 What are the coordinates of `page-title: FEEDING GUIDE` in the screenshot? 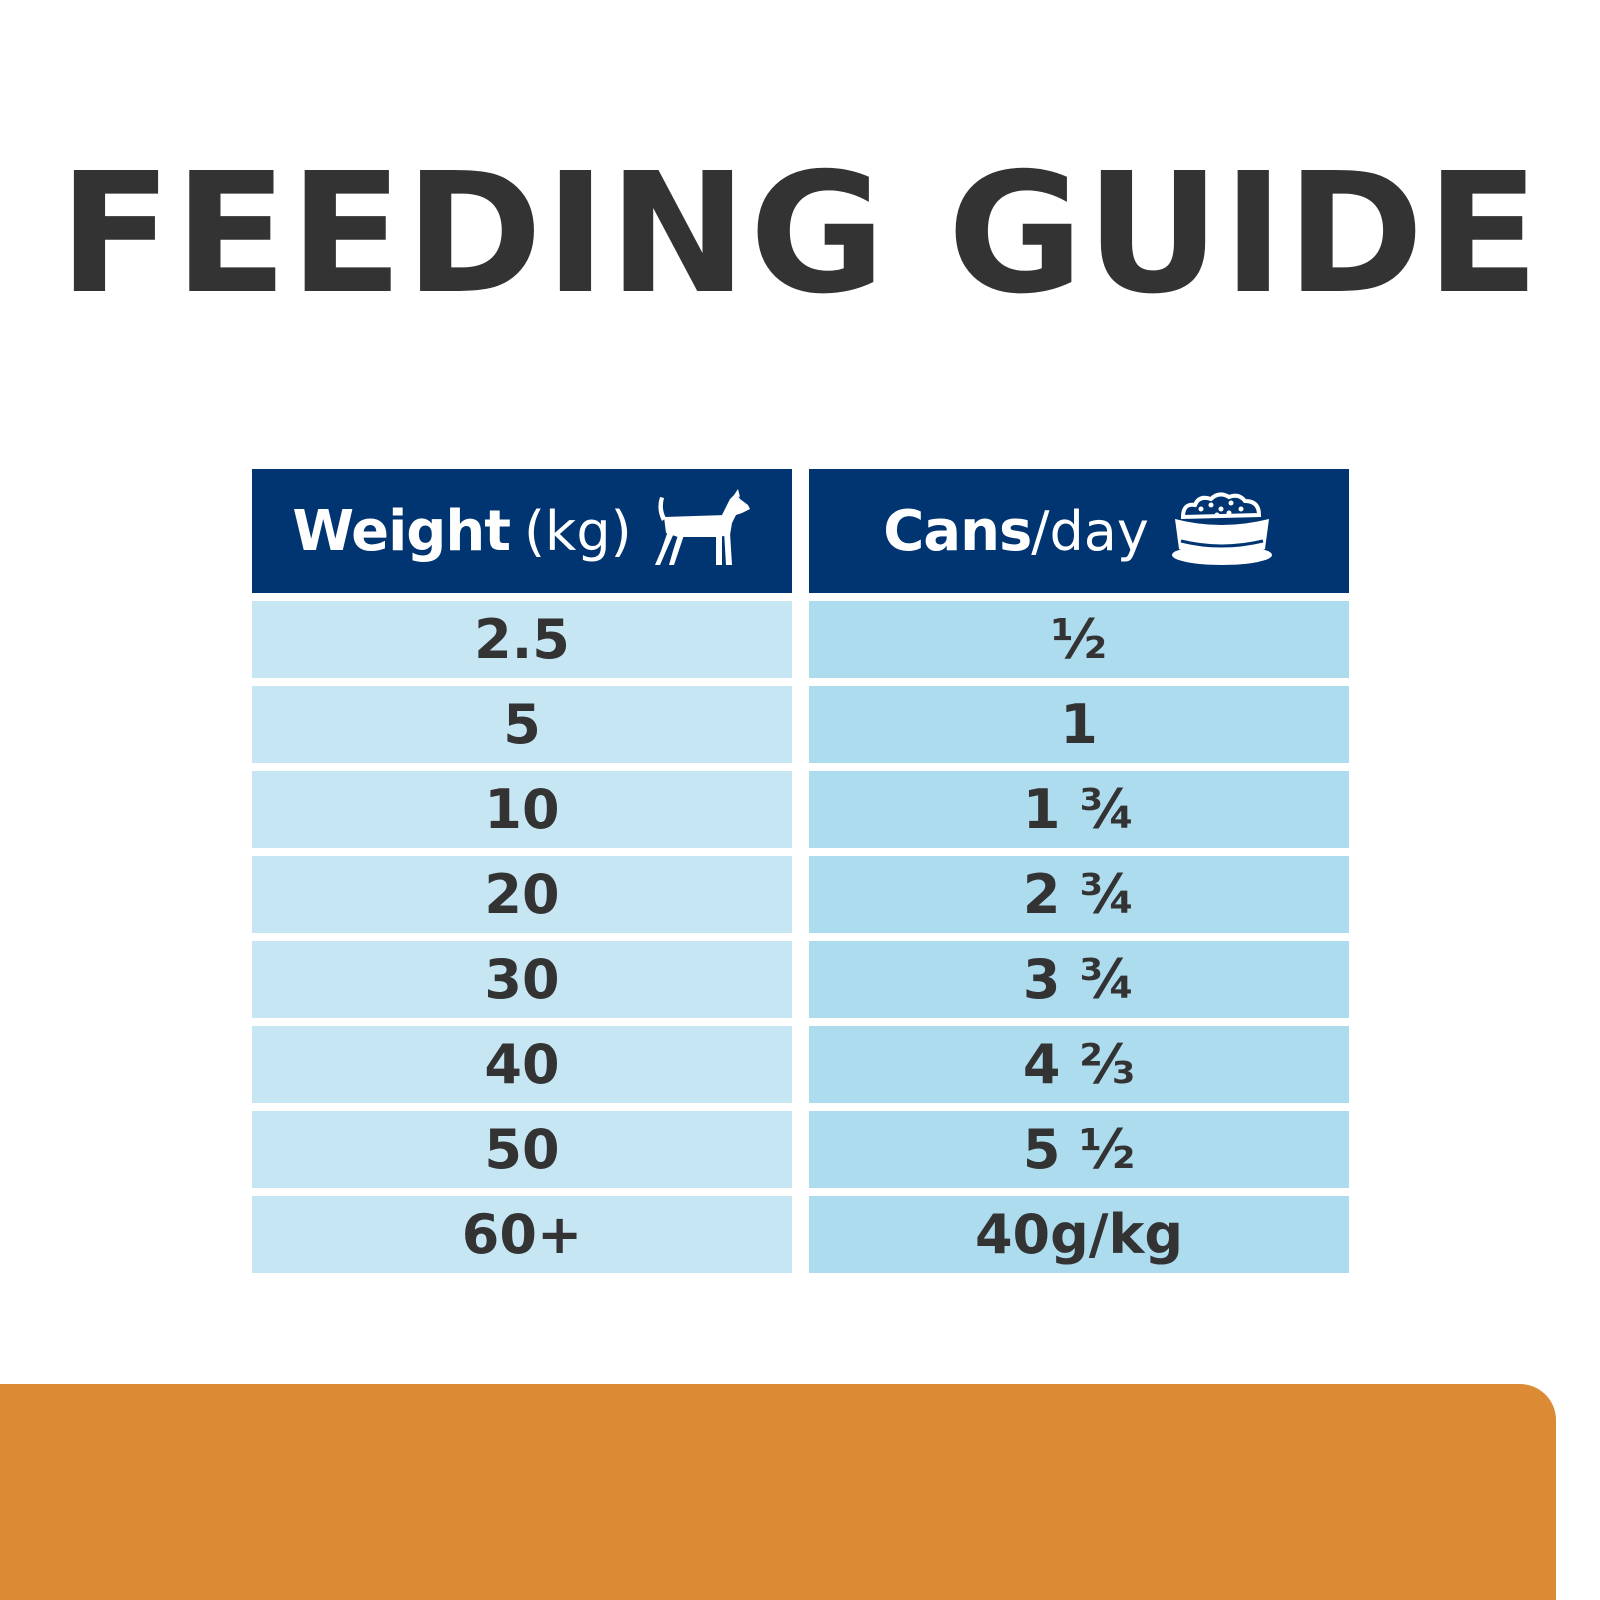 It's located at (800, 234).